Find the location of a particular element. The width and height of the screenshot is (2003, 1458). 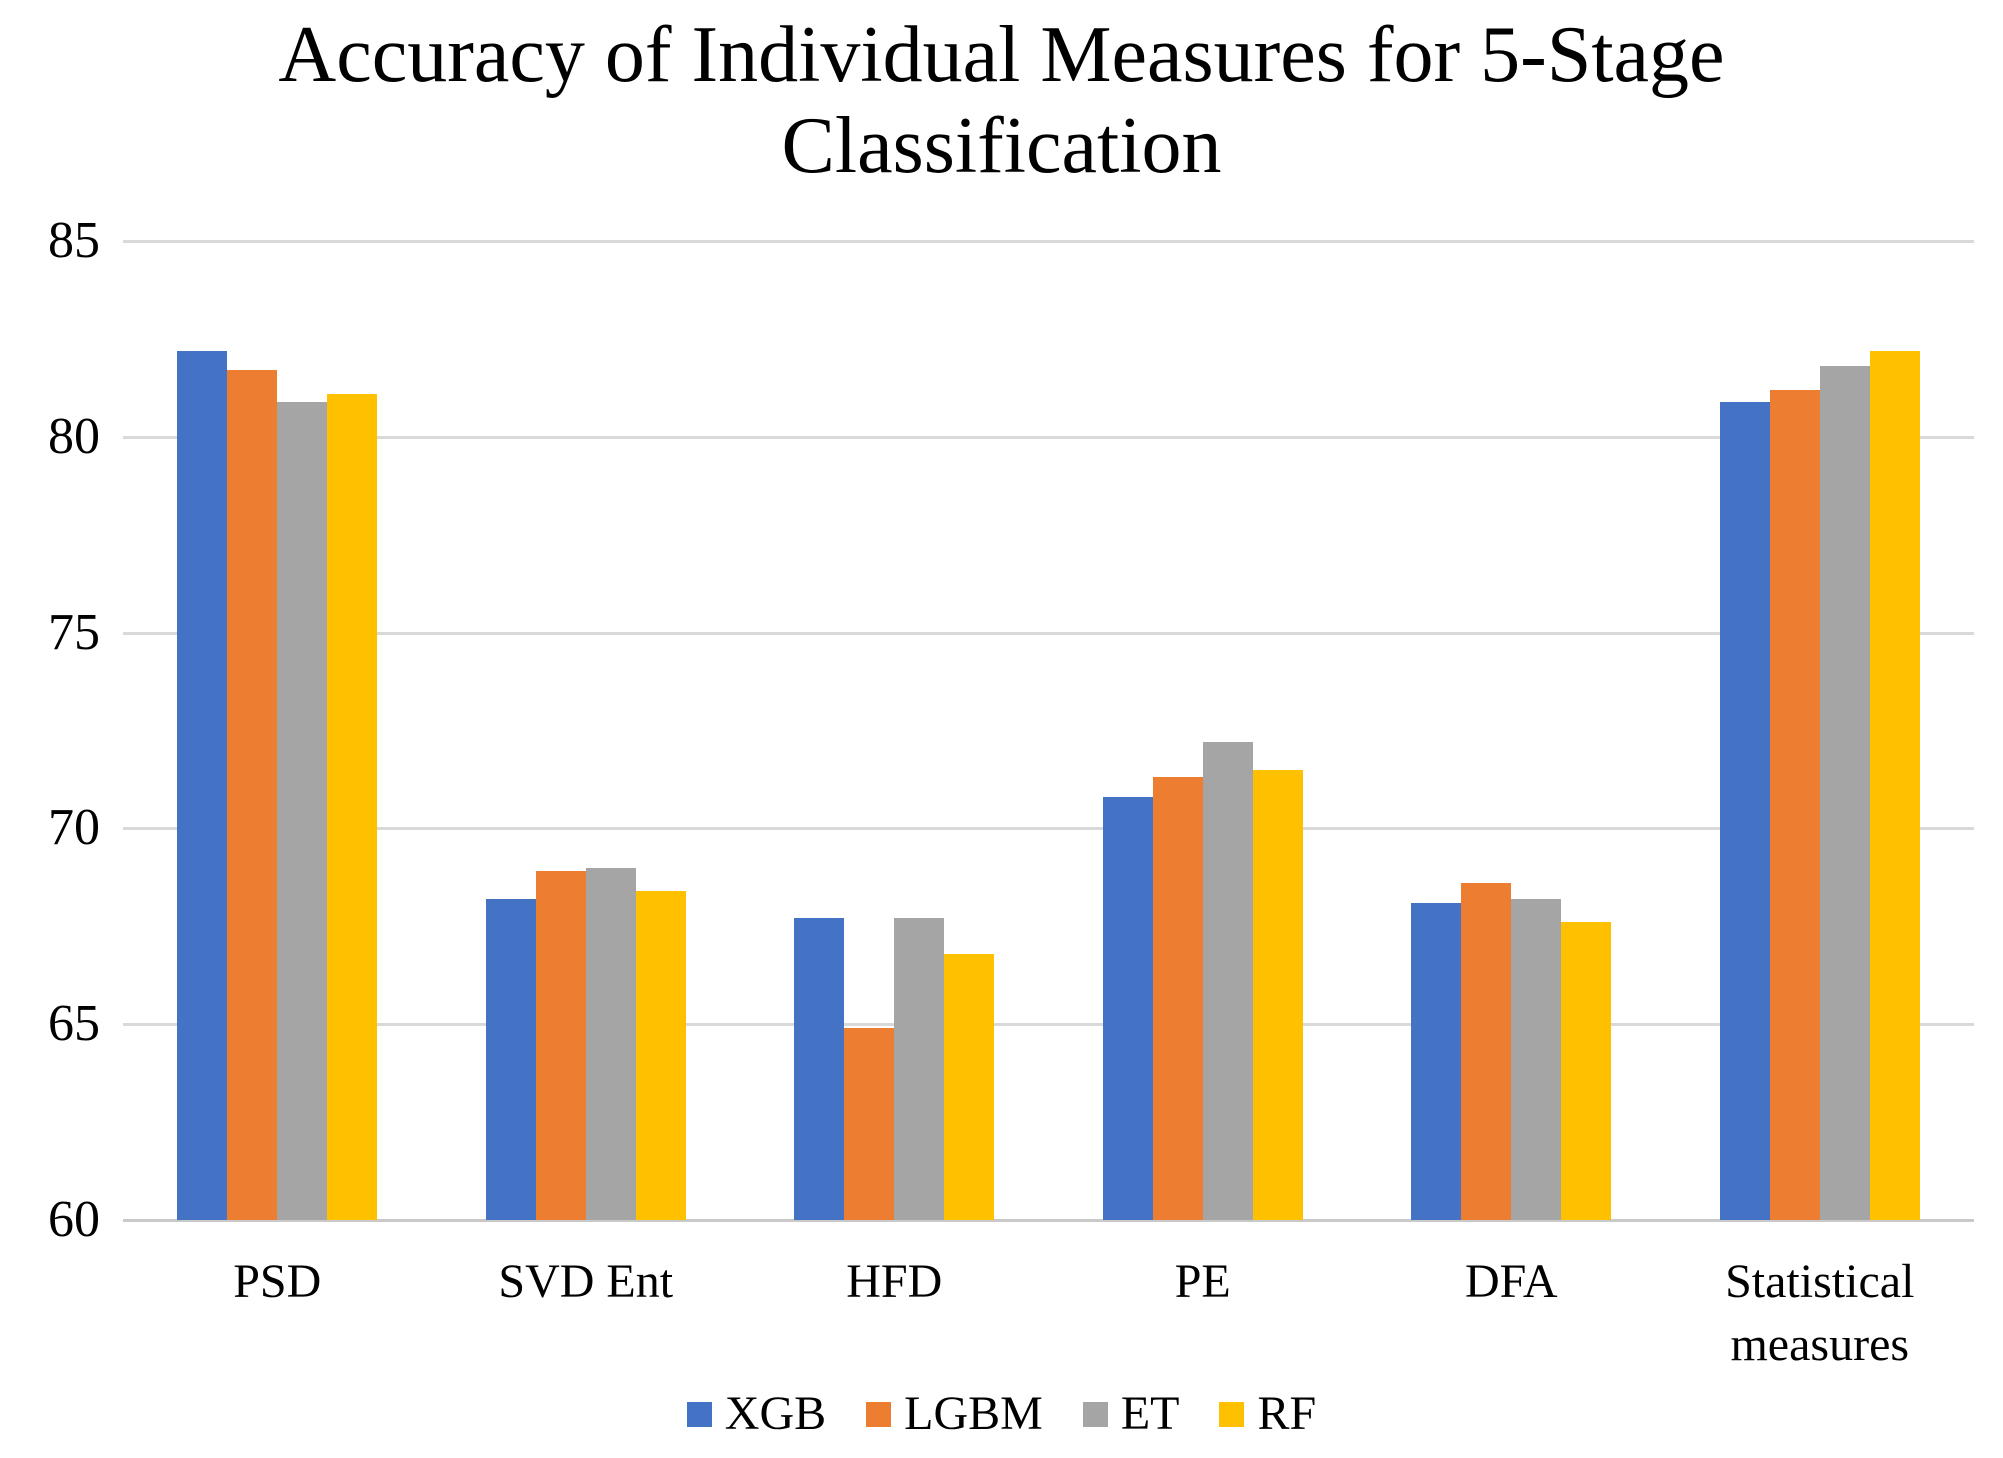

bar-dfa-xgb is located at coordinates (1436, 1061).